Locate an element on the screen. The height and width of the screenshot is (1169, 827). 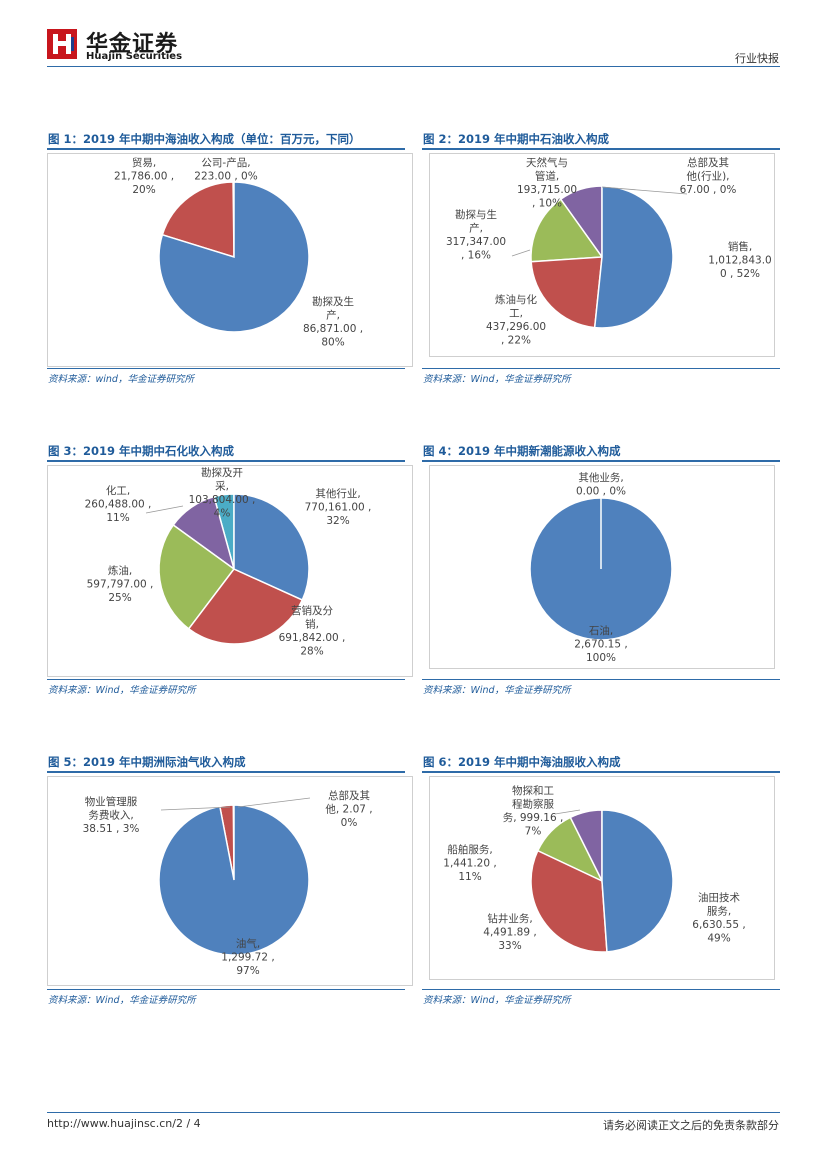
pie-label-2: 其他业务, 0.00 , 0% is located at coordinates (601, 484).